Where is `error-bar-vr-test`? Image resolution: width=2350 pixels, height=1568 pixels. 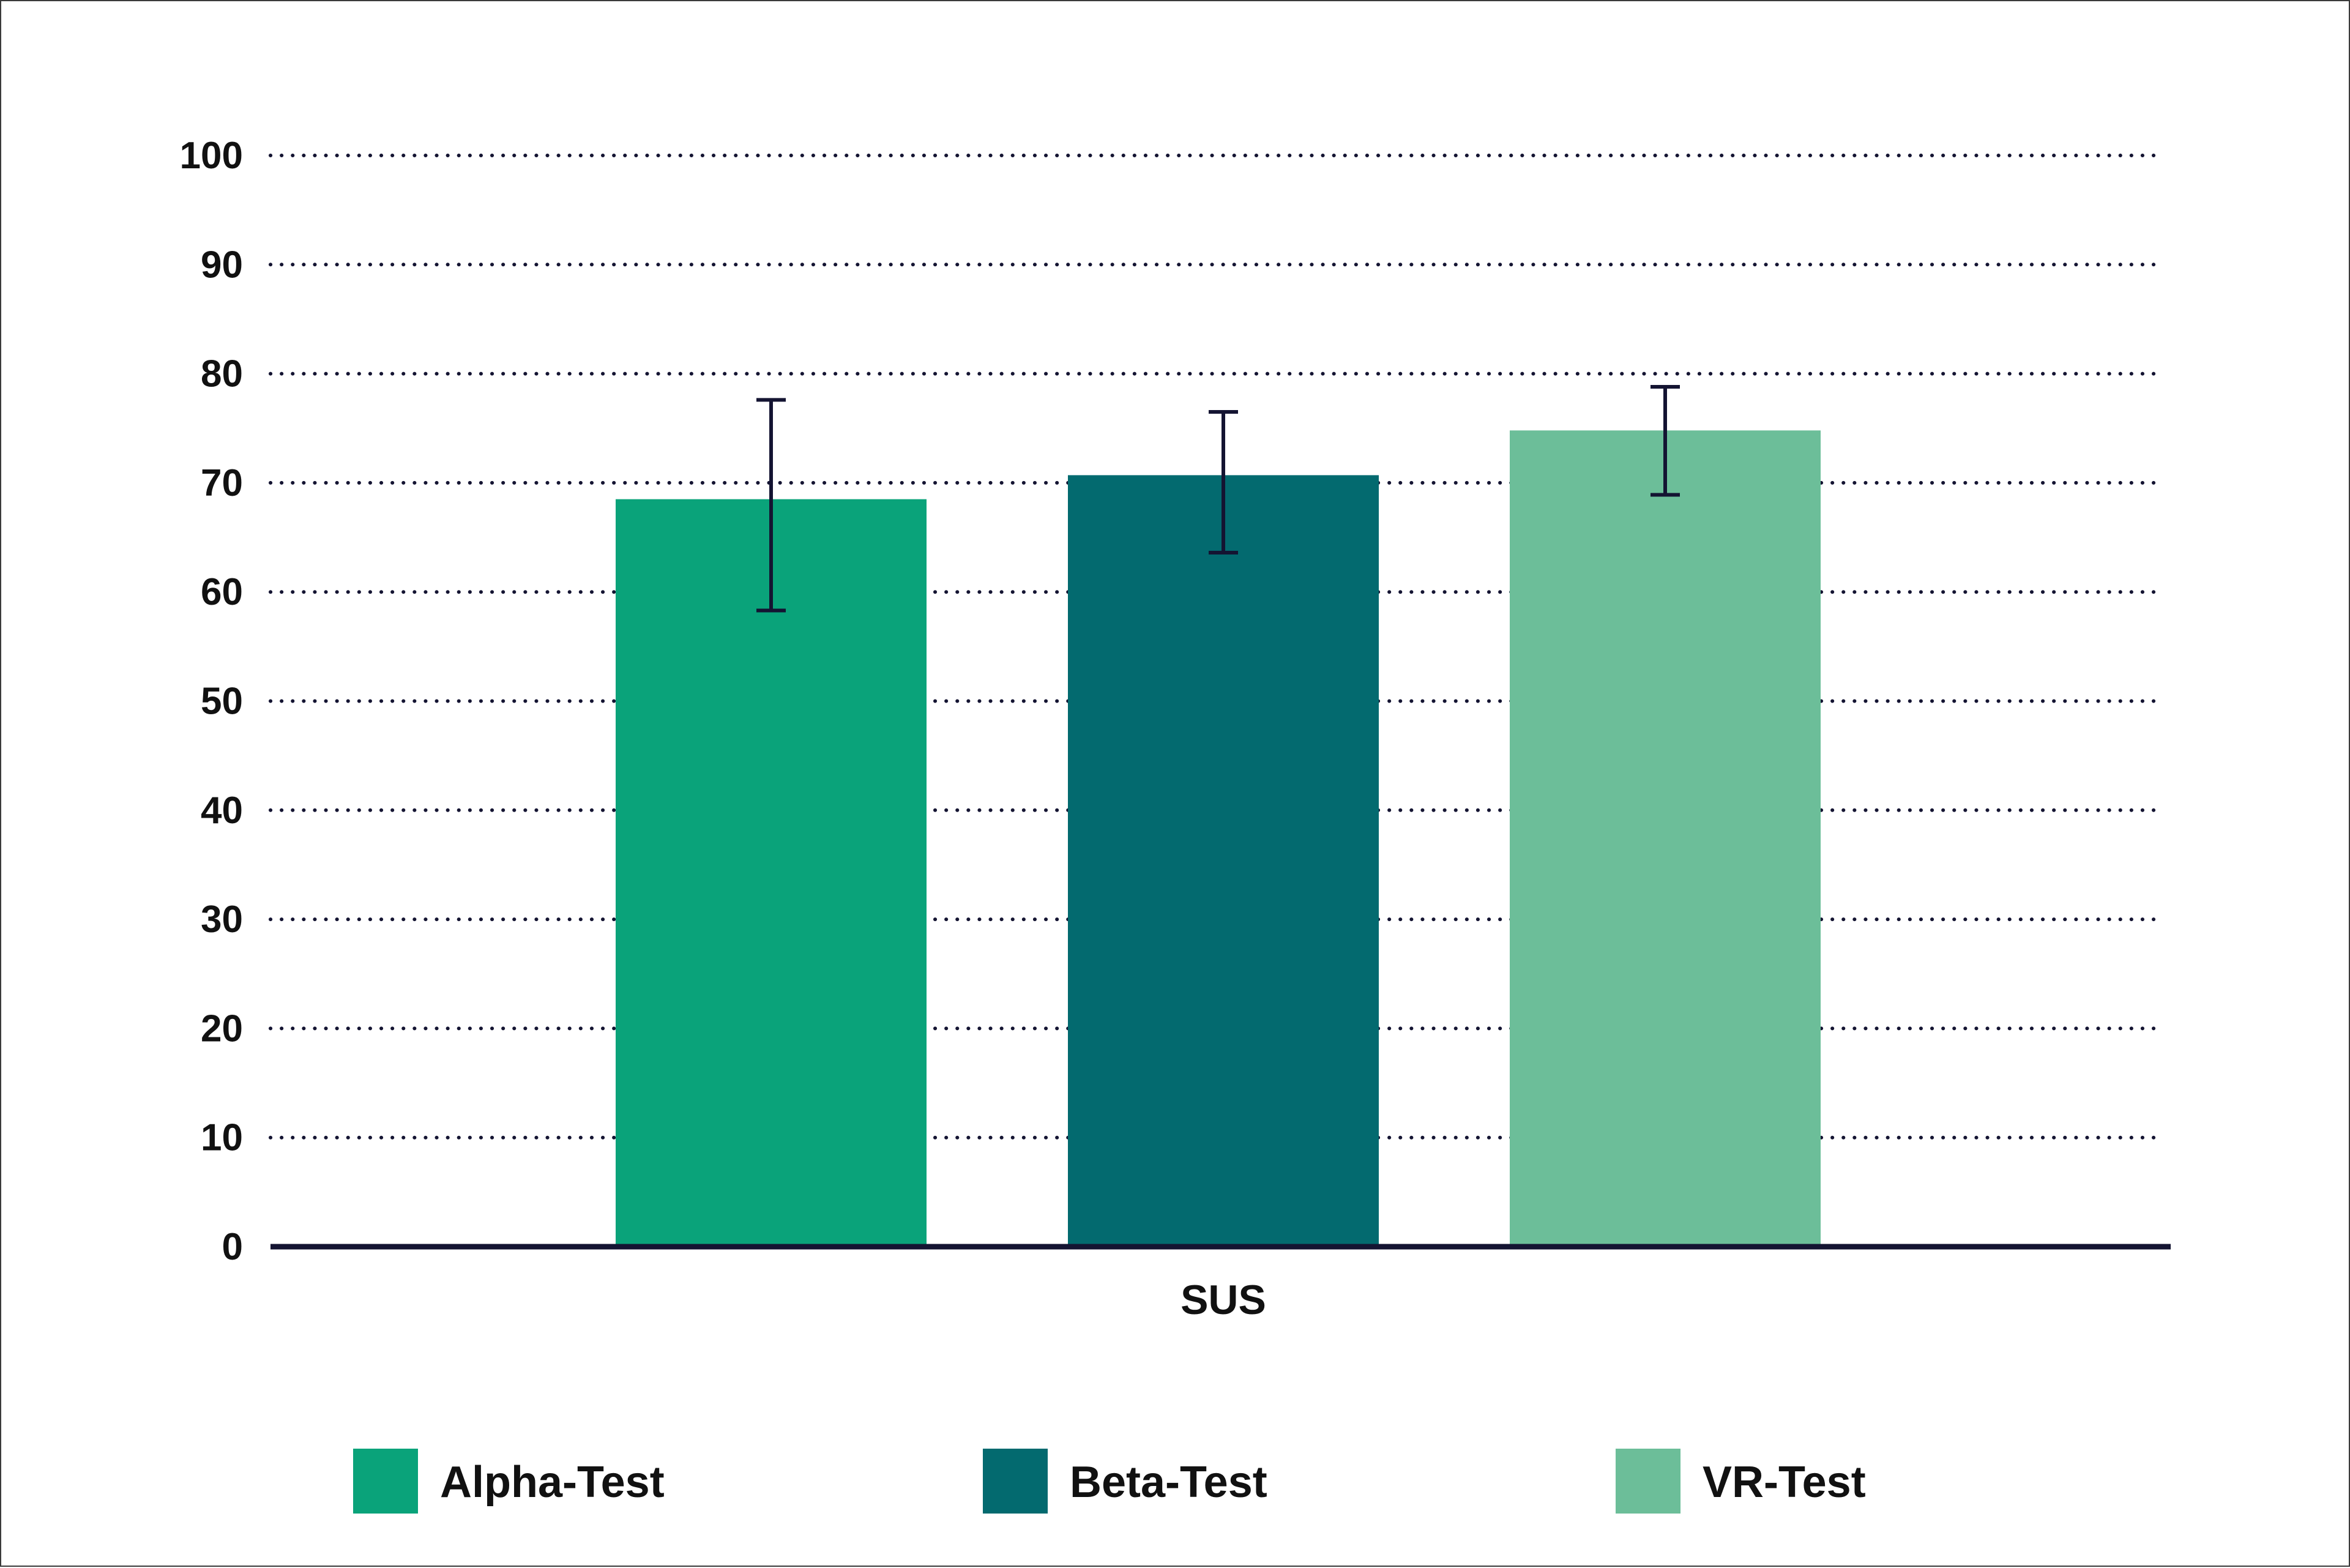 error-bar-vr-test is located at coordinates (1665, 440).